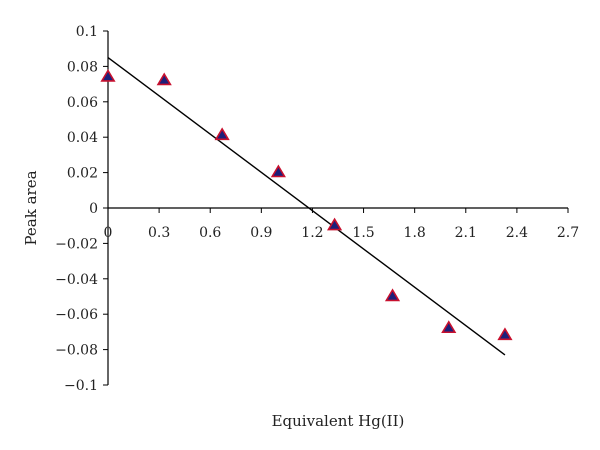 This screenshot has width=600, height=450. What do you see at coordinates (312, 233) in the screenshot?
I see `x-tick-label: 1.2` at bounding box center [312, 233].